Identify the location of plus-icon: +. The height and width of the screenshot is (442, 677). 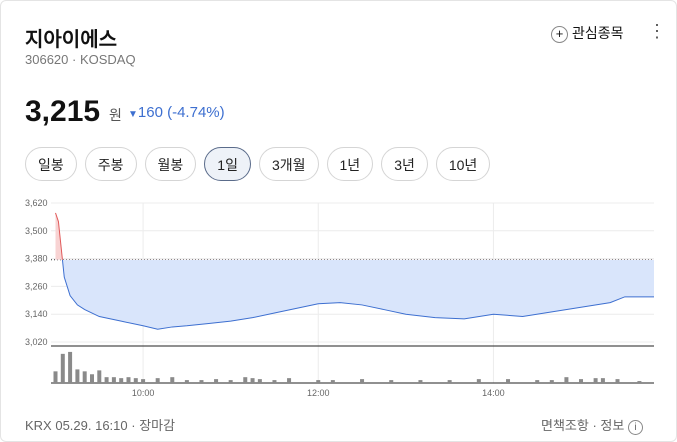
(559, 34).